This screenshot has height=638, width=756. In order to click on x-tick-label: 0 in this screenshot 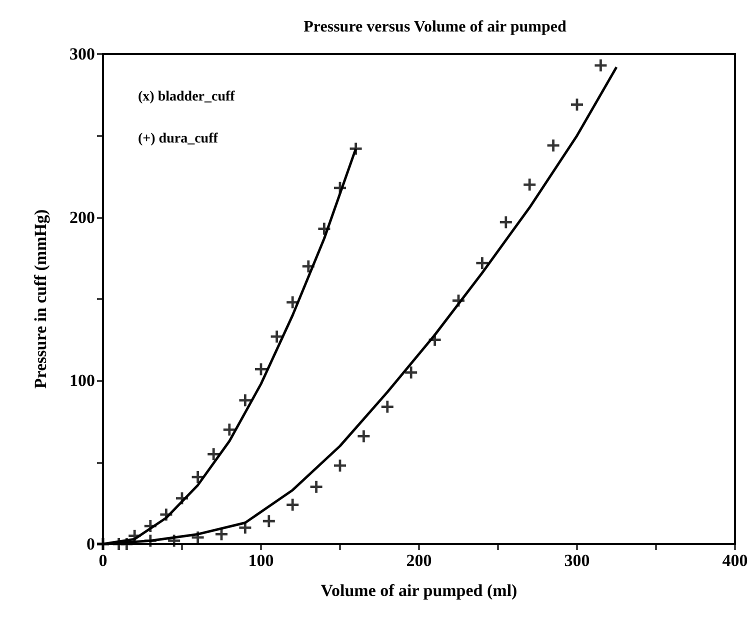, I will do `click(103, 560)`.